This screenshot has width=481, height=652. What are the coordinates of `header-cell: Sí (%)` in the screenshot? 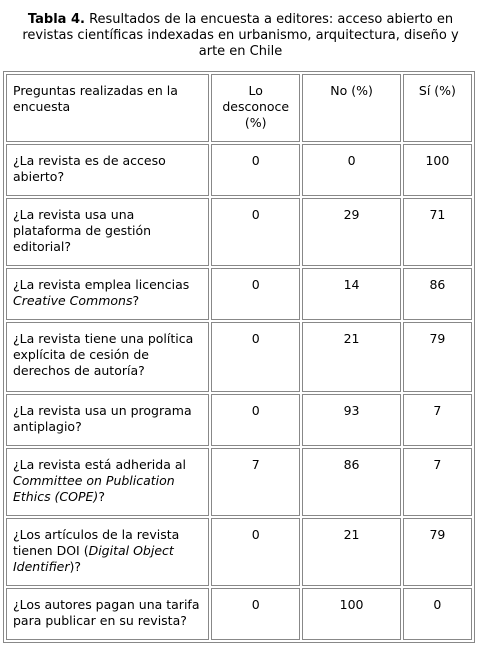 It's located at (437, 108).